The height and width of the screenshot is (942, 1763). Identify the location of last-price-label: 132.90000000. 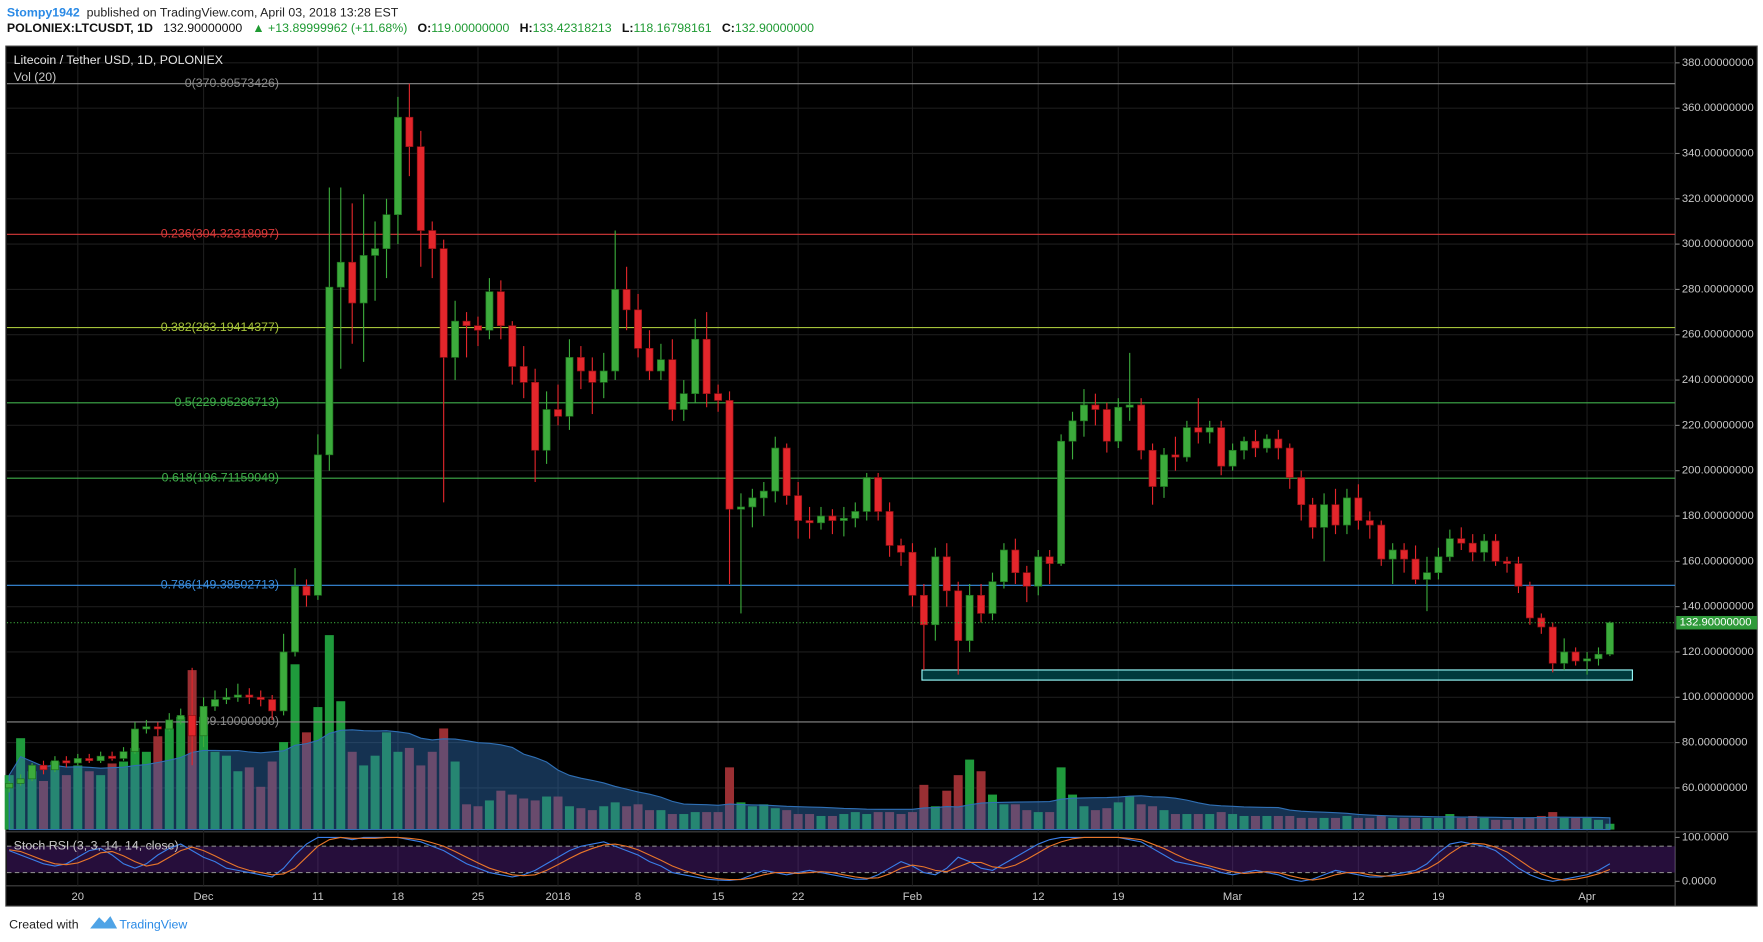
(1716, 623).